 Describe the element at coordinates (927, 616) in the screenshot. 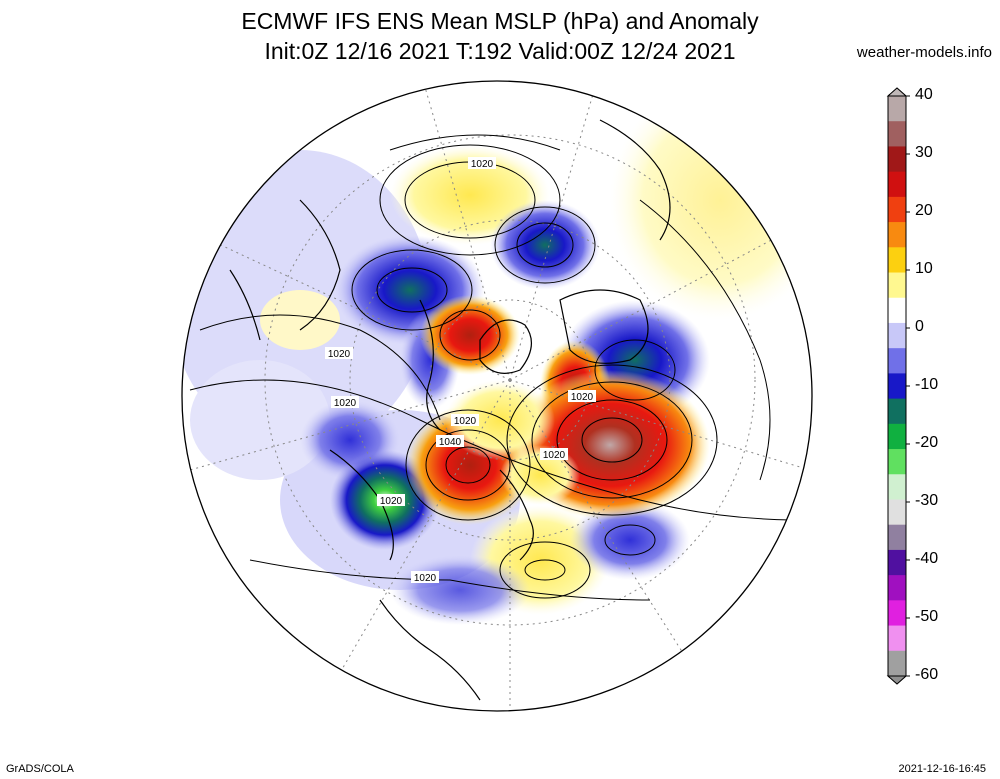

I see `colorbar-tick-label: -50` at that location.